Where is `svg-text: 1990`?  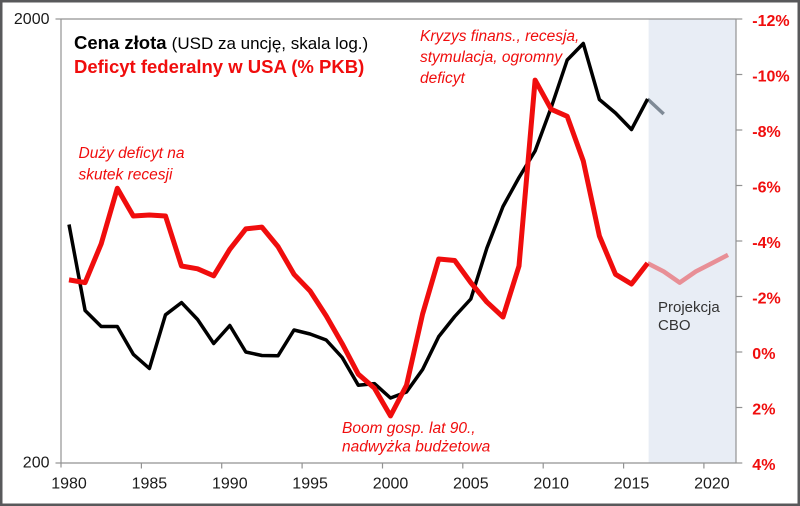
svg-text: 1990 is located at coordinates (230, 484).